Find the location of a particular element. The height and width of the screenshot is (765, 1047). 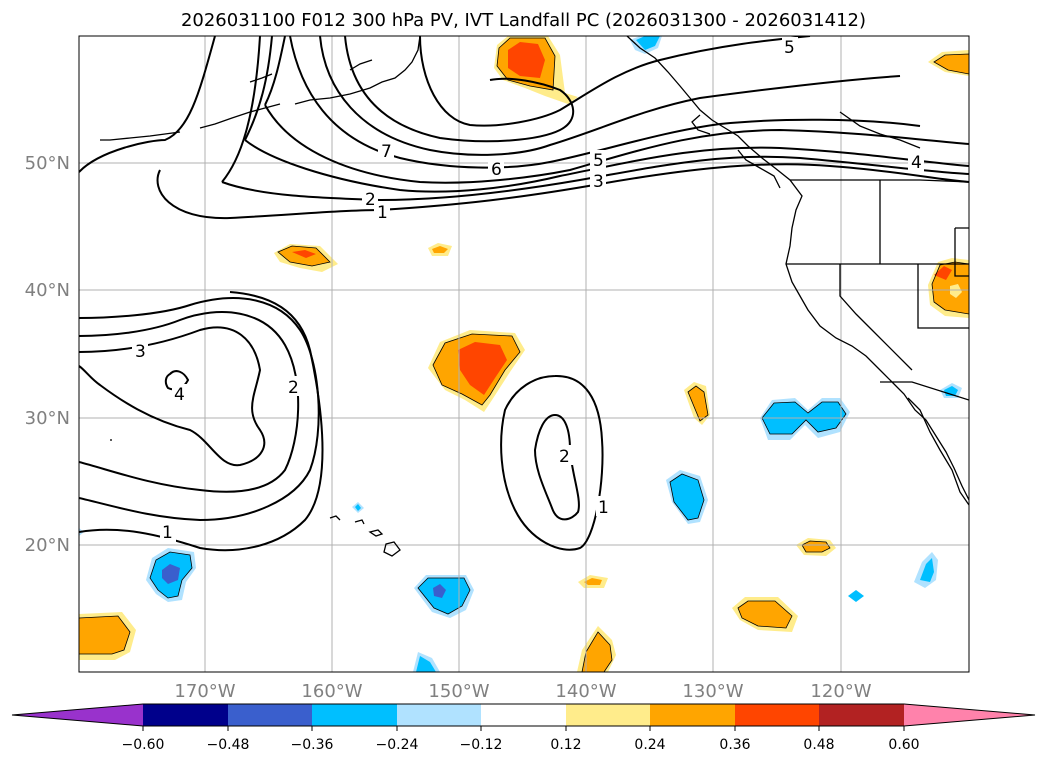

colorbar-tick-label: 0.60 is located at coordinates (903, 745).